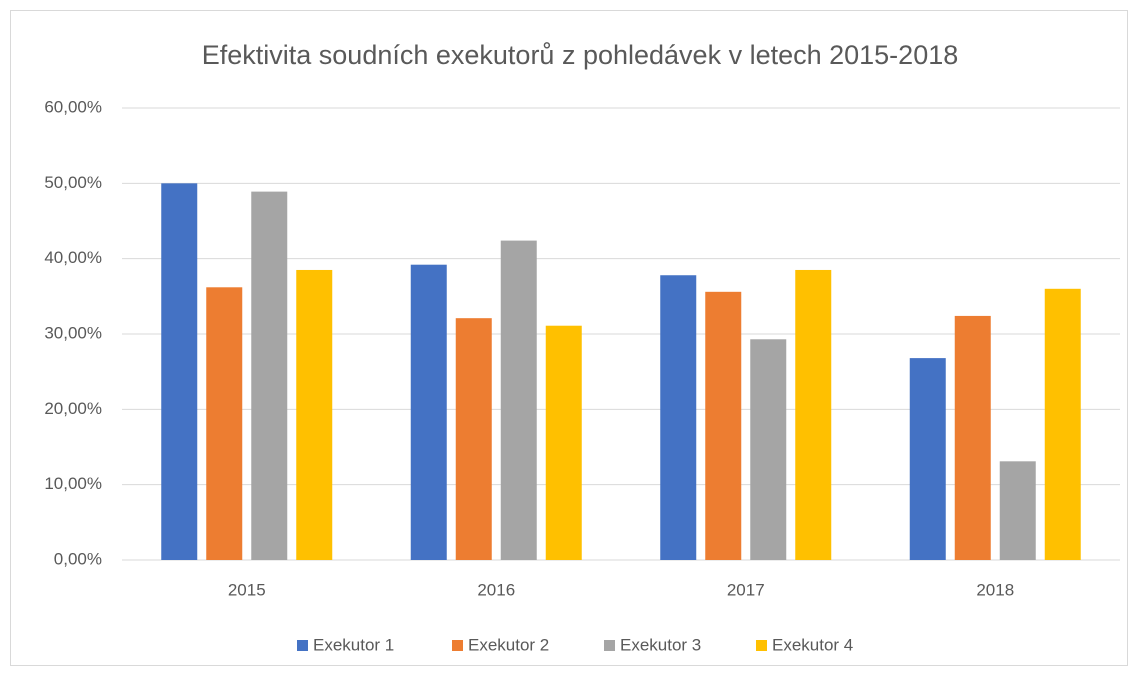 The width and height of the screenshot is (1139, 677). I want to click on y-tick-label: 30,00%, so click(73, 332).